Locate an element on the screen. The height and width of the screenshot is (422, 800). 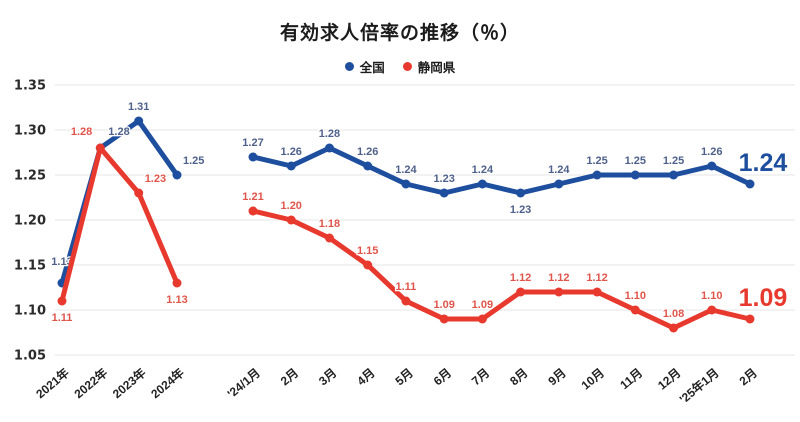
svg-text: 10月 is located at coordinates (593, 379).